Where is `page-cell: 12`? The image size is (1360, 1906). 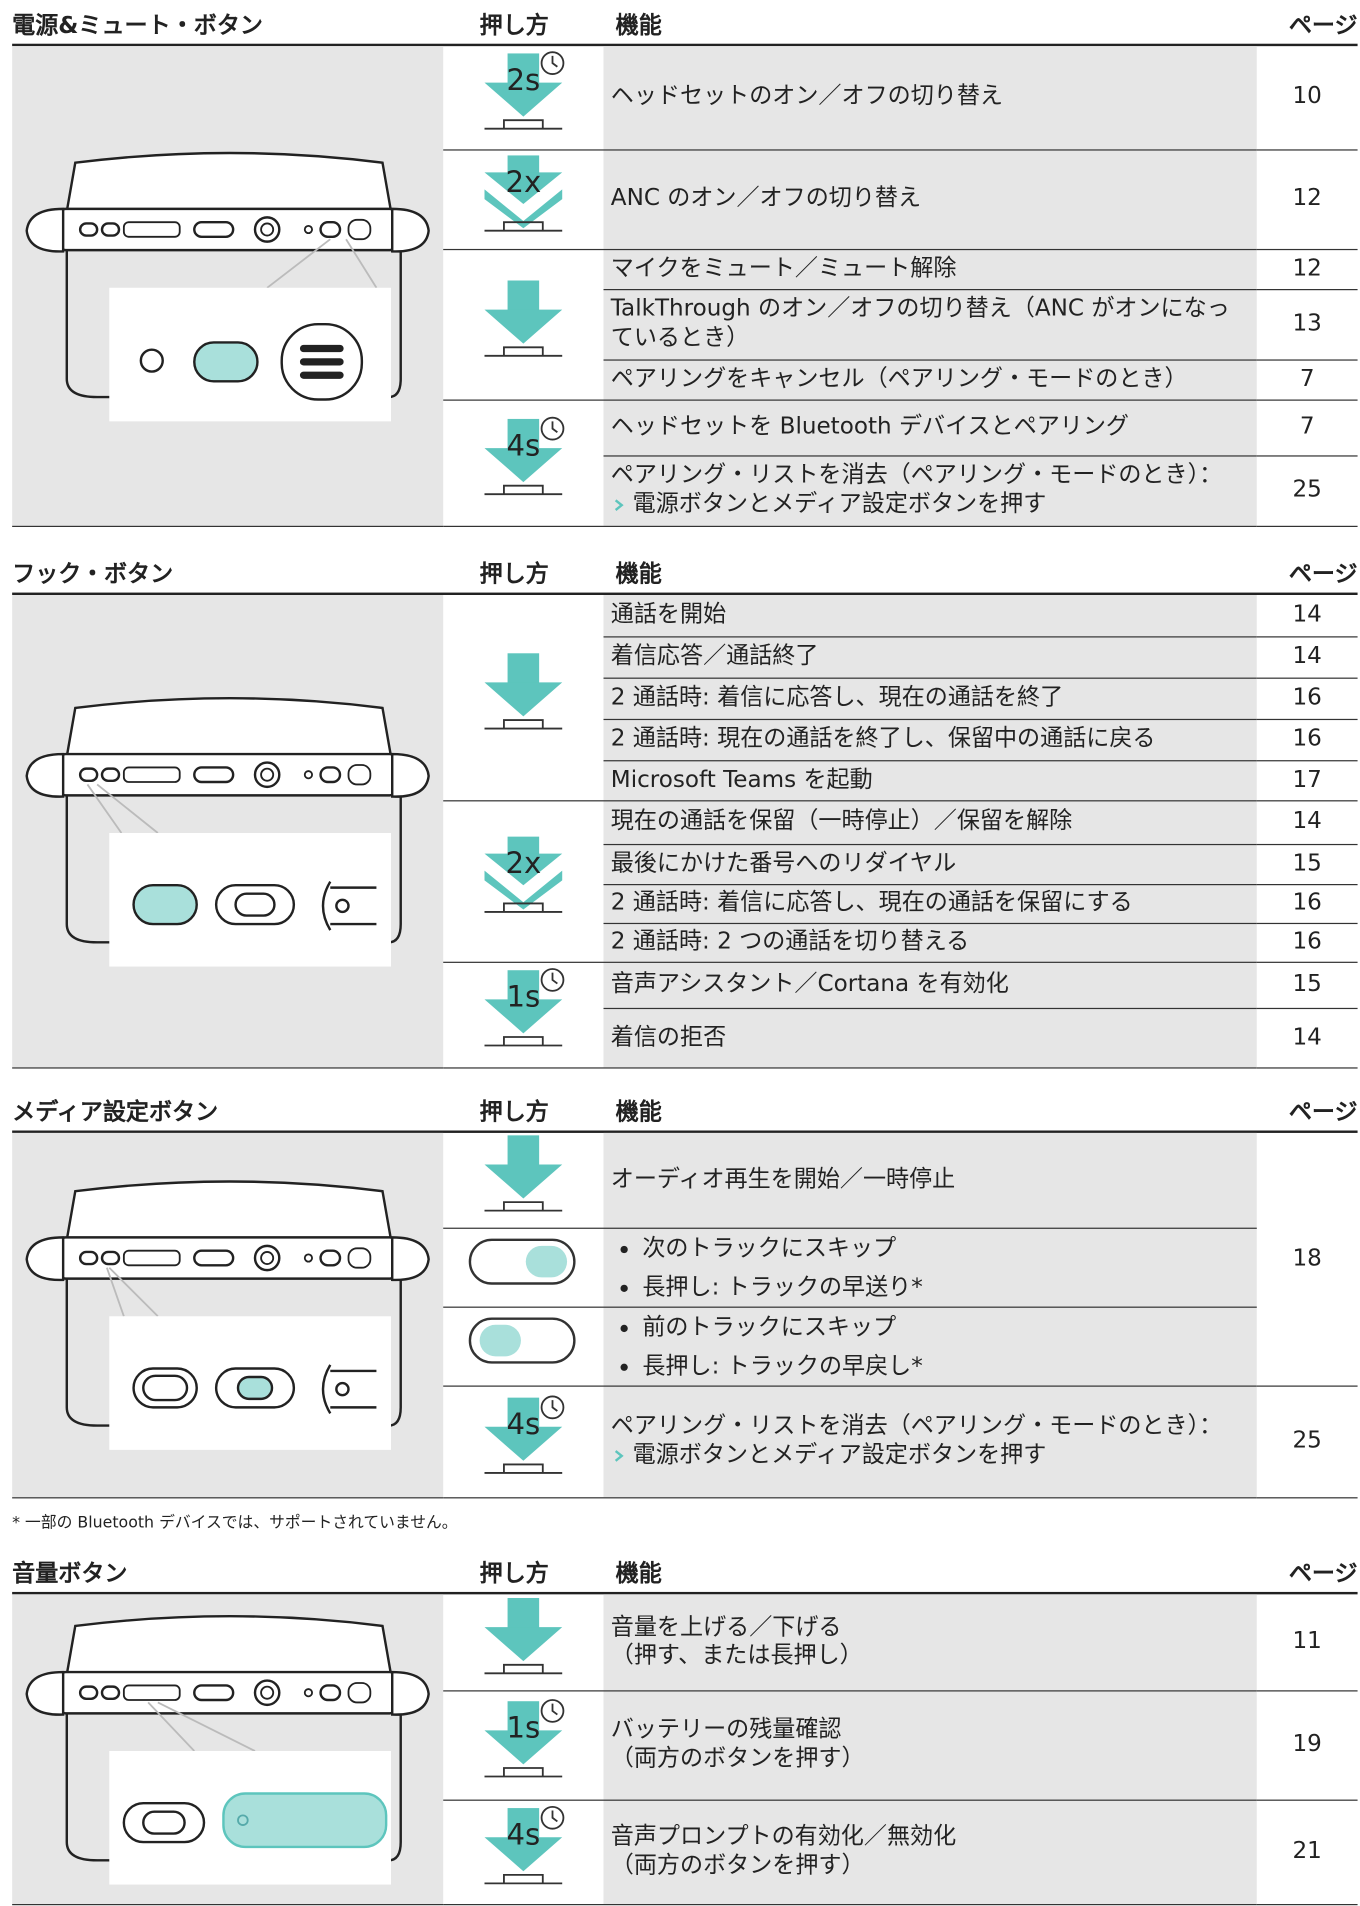 page-cell: 12 is located at coordinates (1307, 198).